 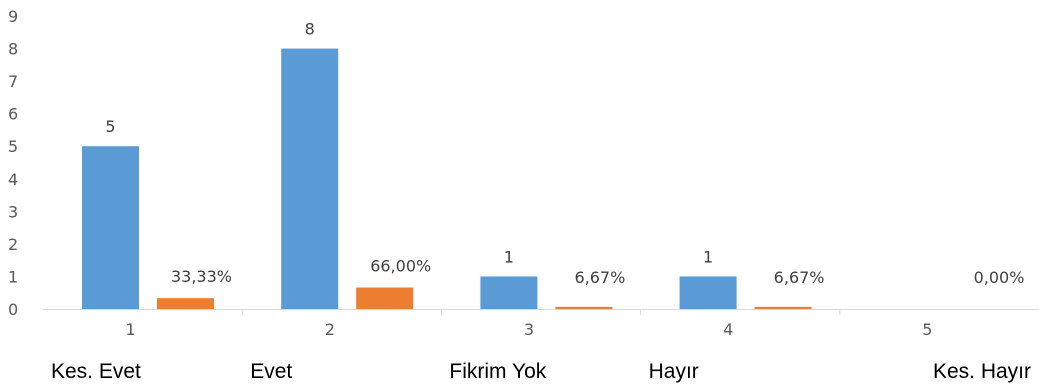 I want to click on y-tick-label: 8, so click(x=13, y=49).